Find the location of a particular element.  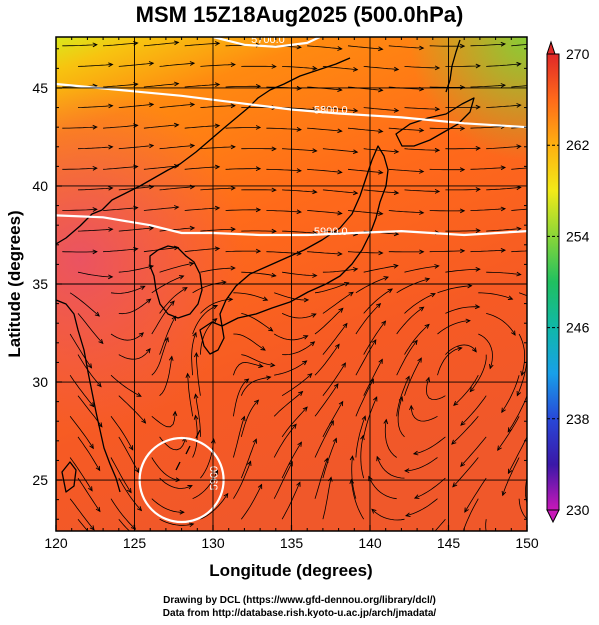

x-tick-label: 135 is located at coordinates (292, 543).